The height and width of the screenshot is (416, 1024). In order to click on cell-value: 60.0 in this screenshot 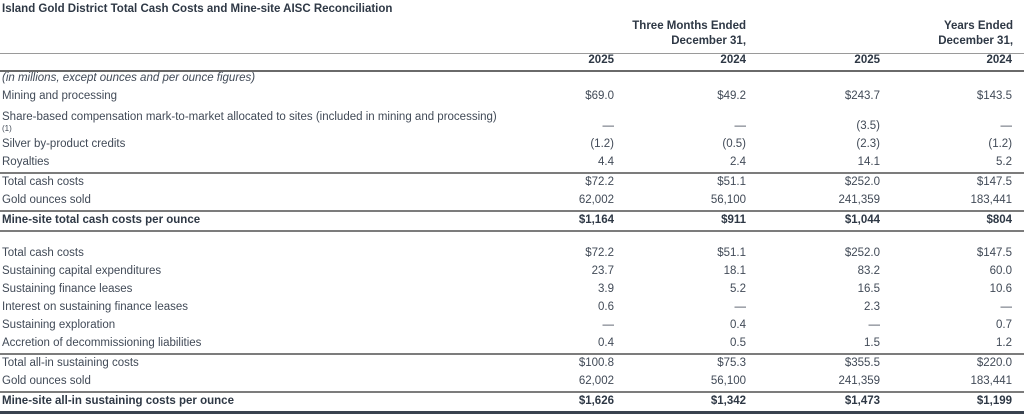, I will do `click(1001, 271)`.